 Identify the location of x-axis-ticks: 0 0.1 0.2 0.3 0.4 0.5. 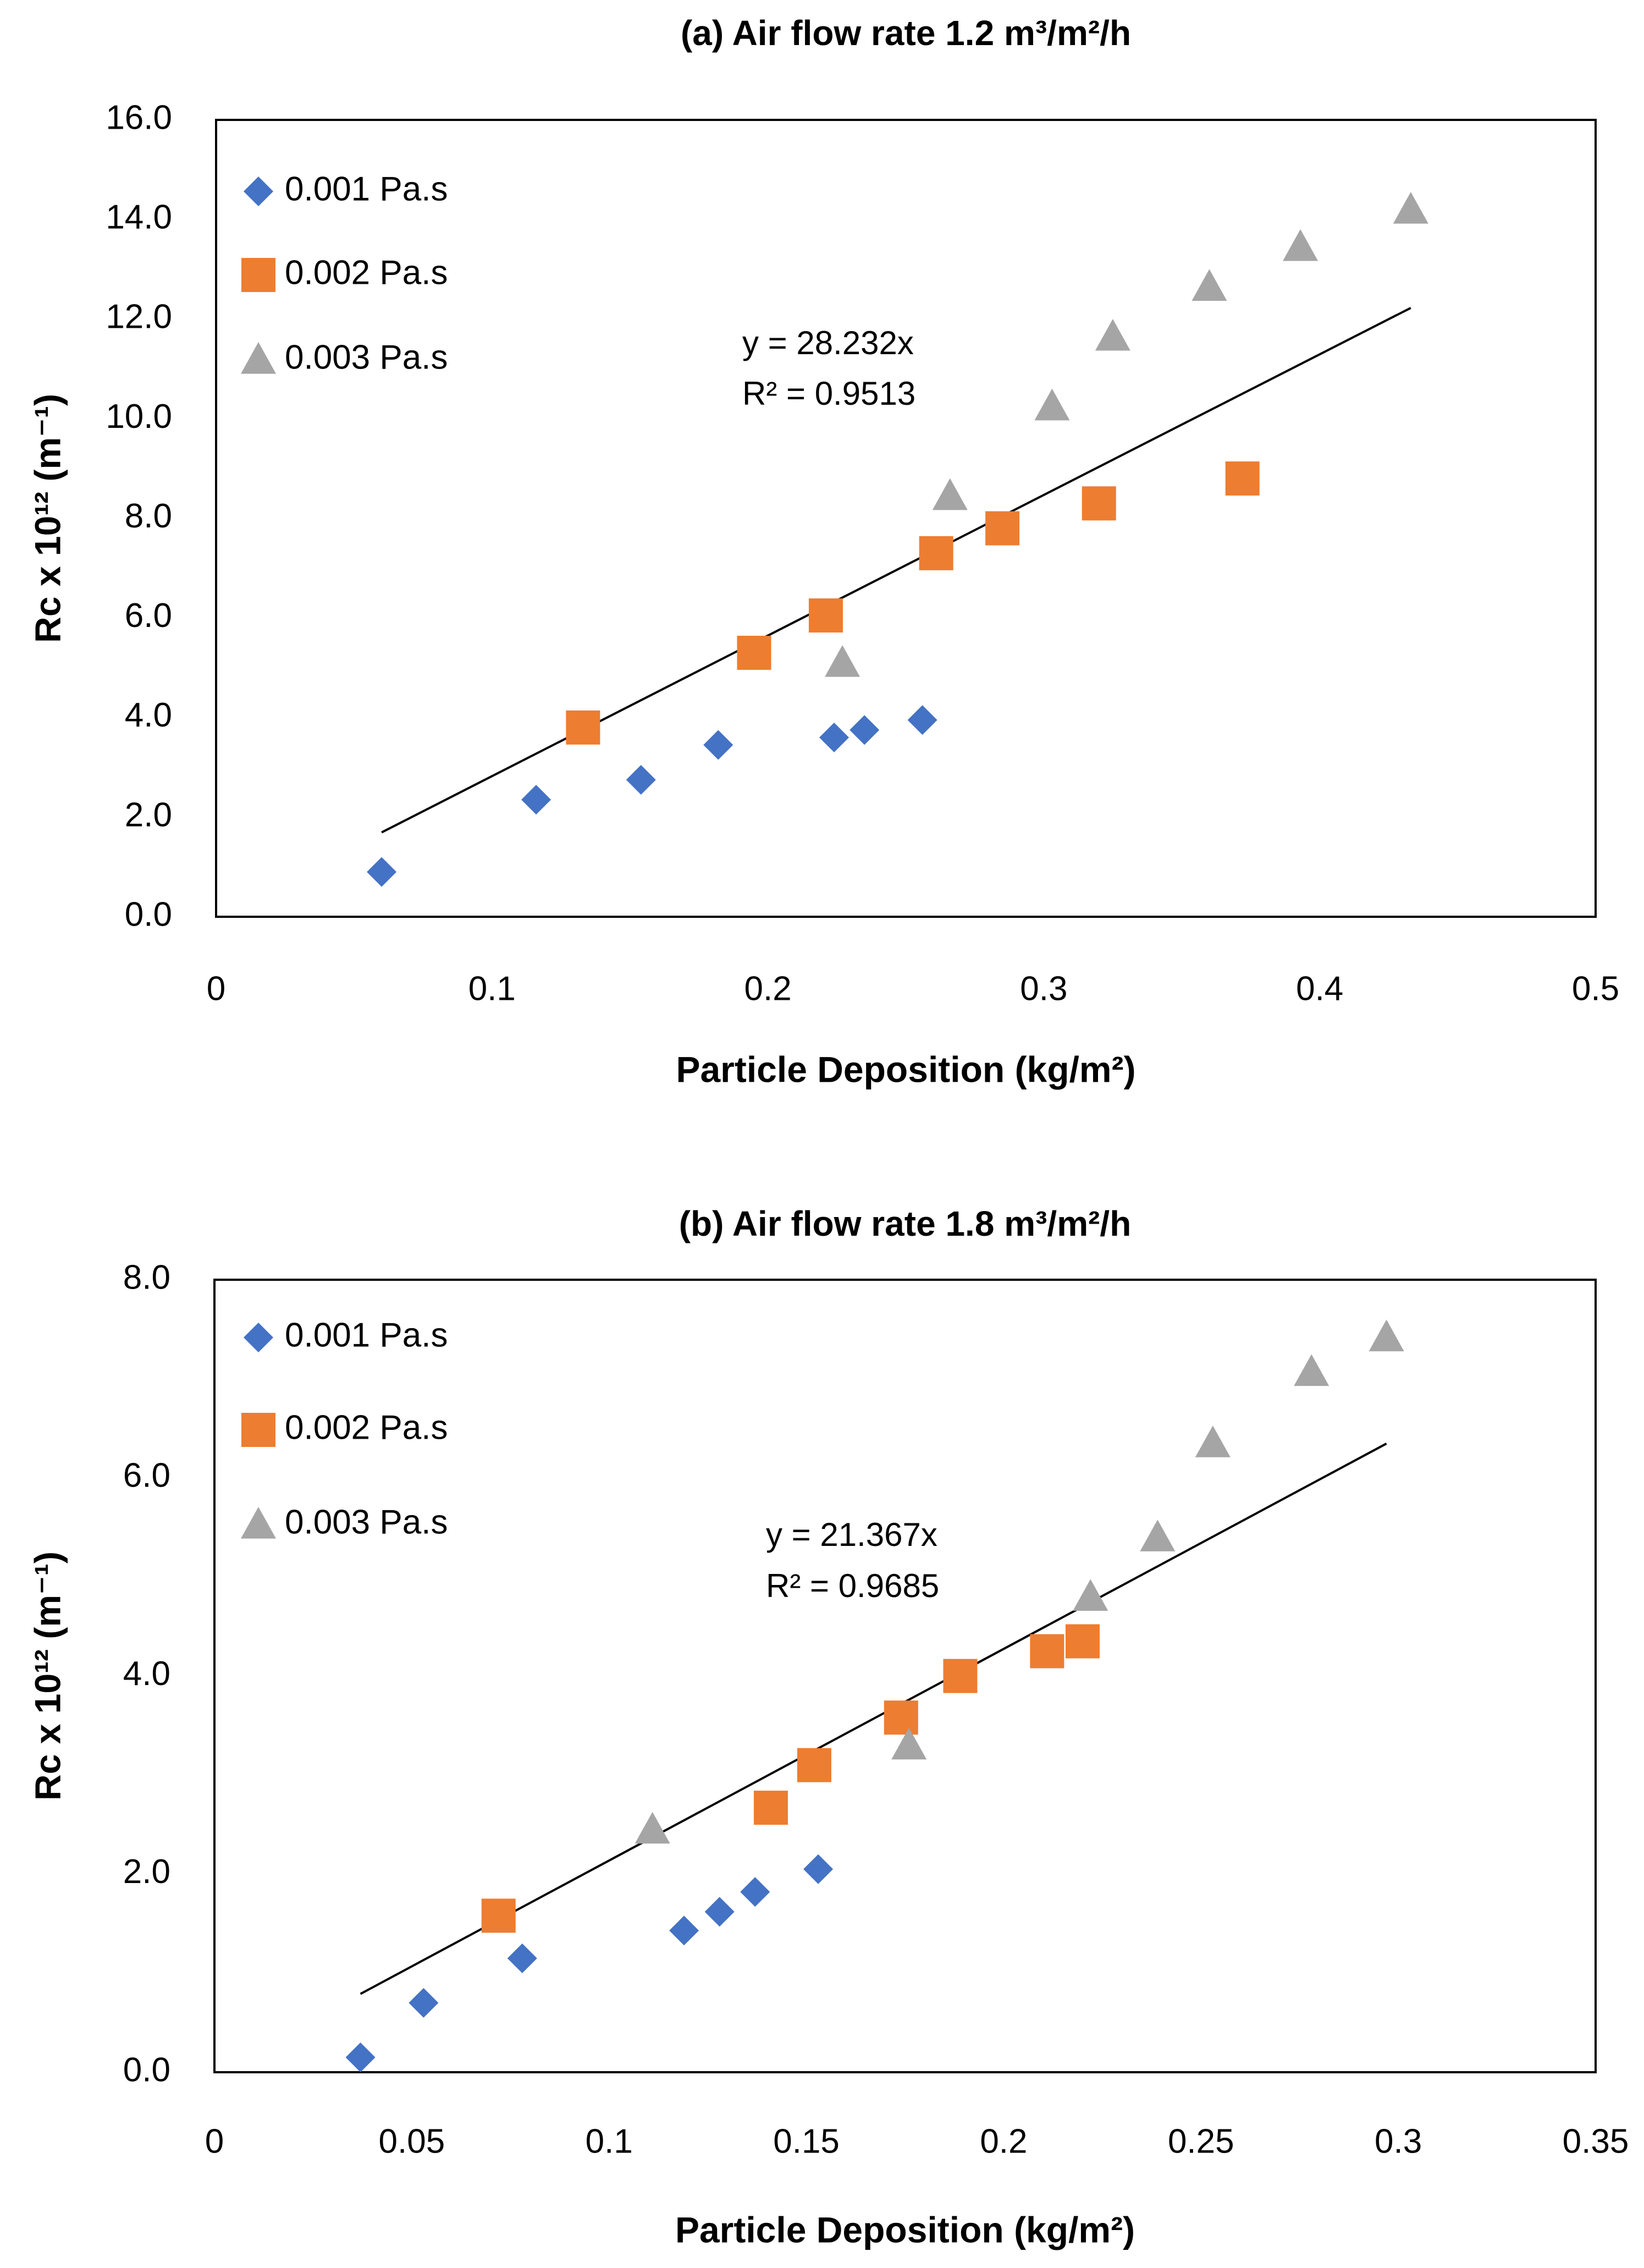
(913, 989).